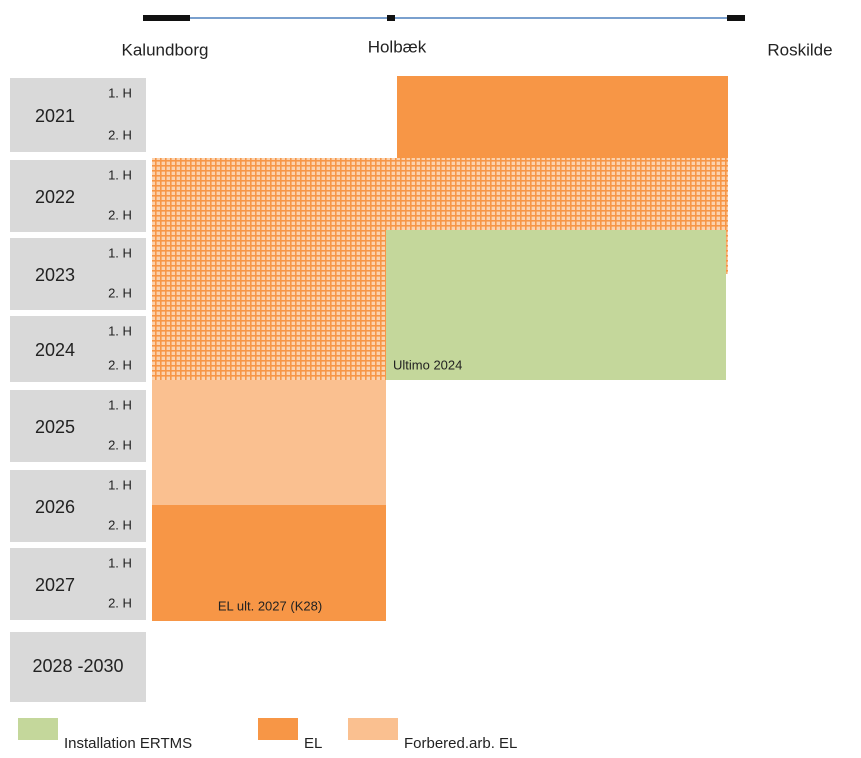 Image resolution: width=861 pixels, height=758 pixels. Describe the element at coordinates (55, 197) in the screenshot. I see `year-label: 2022` at that location.